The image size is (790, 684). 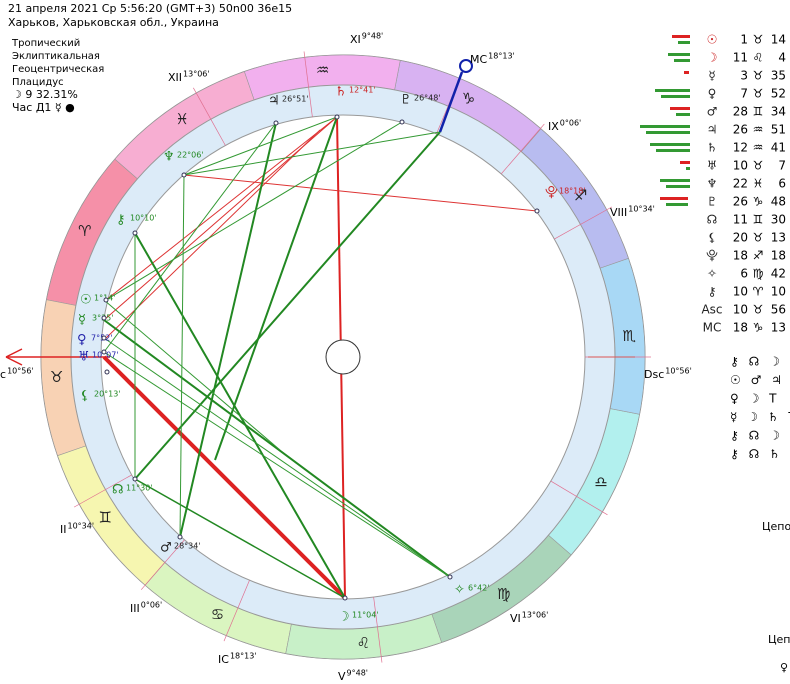 What do you see at coordinates (711, 310) in the screenshot?
I see `position-planet: Asc` at bounding box center [711, 310].